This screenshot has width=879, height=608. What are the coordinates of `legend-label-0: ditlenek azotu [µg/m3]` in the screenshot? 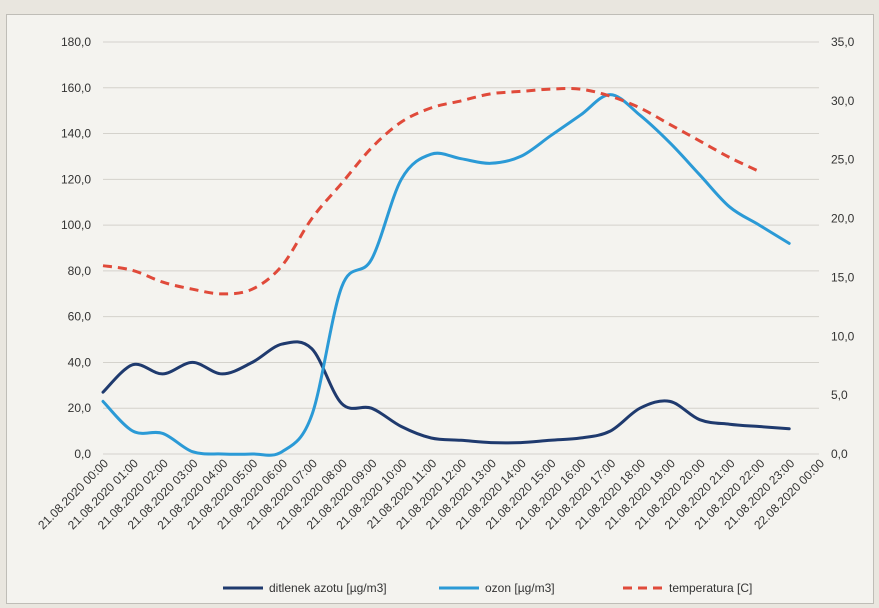 It's located at (328, 588).